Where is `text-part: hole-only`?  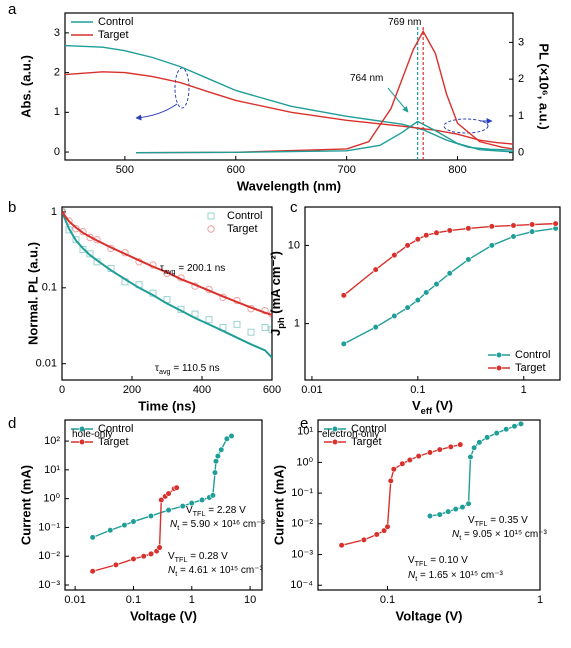 text-part: hole-only is located at coordinates (92, 434).